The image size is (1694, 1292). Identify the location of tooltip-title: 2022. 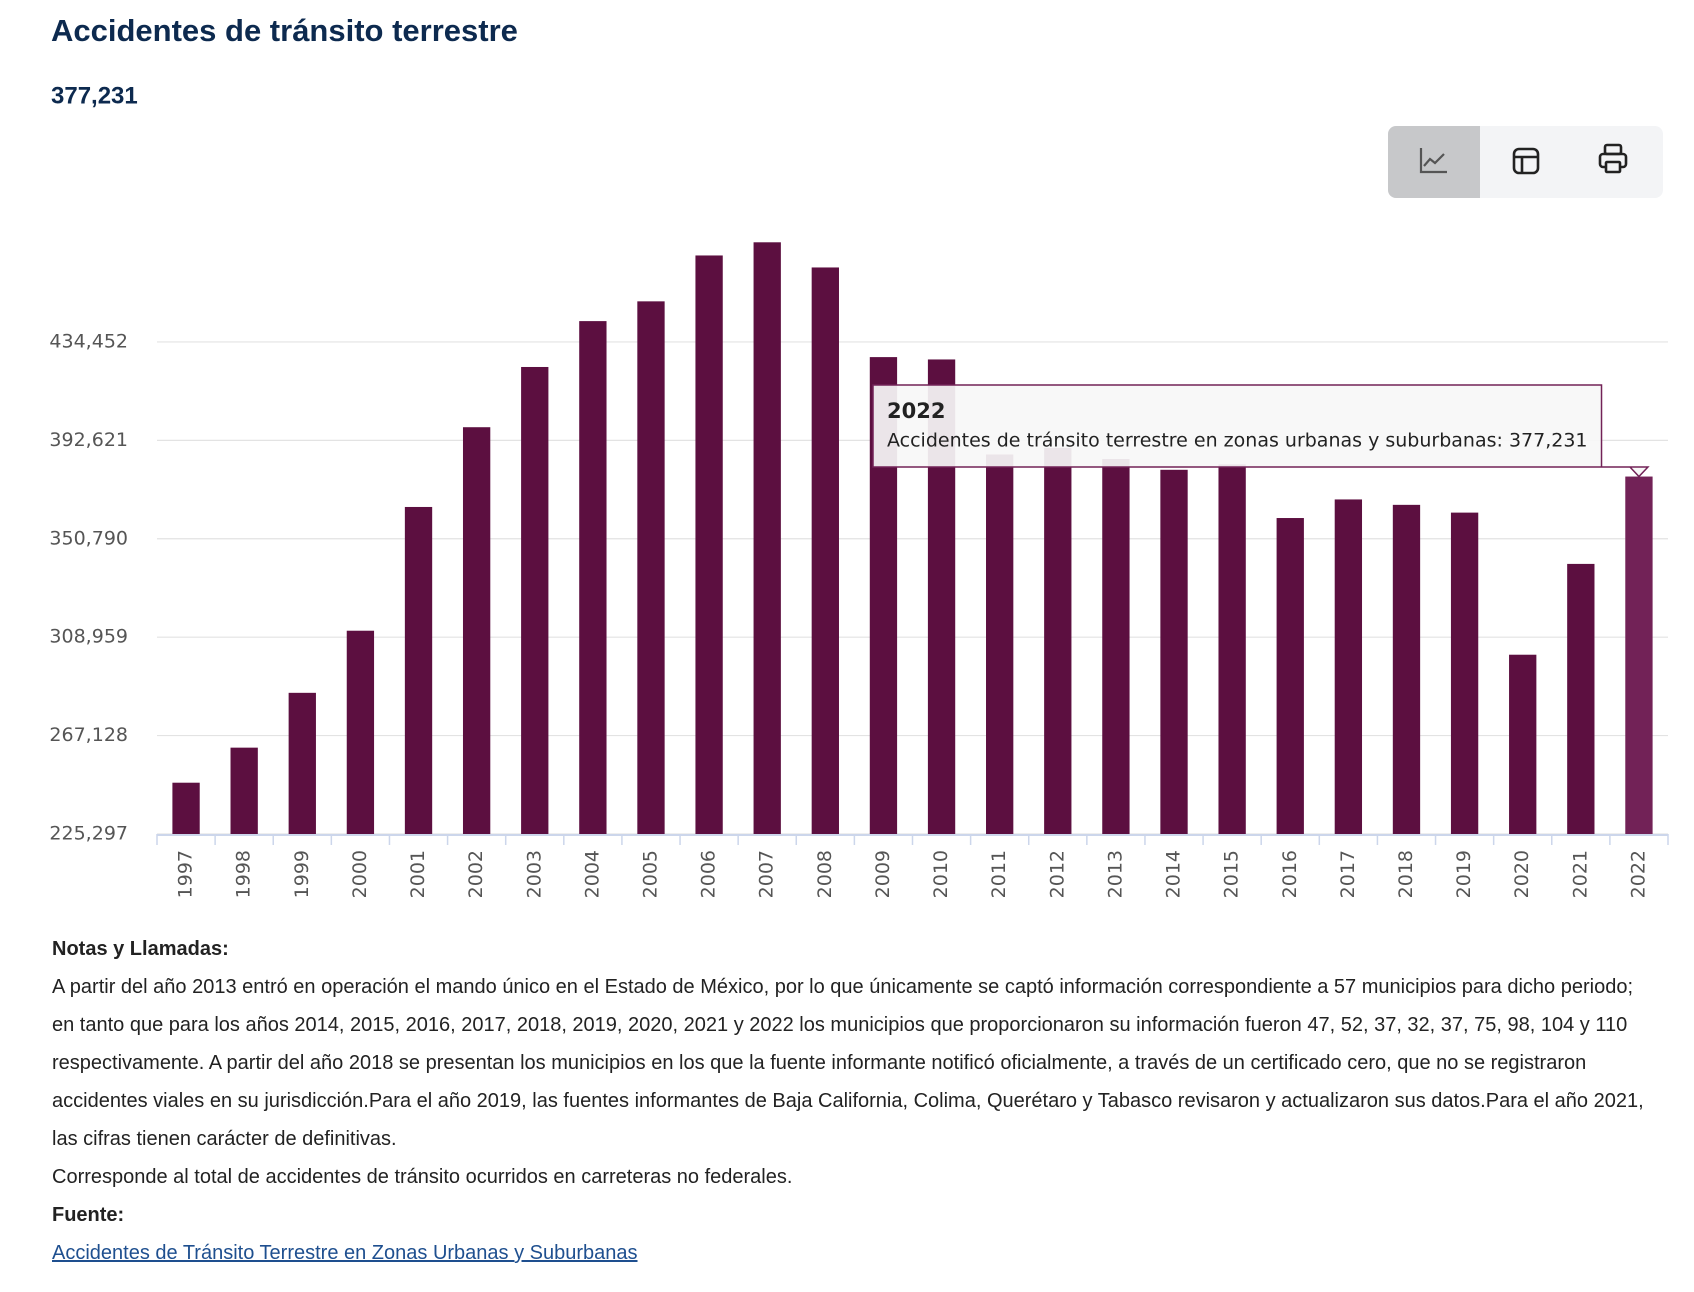
(916, 411).